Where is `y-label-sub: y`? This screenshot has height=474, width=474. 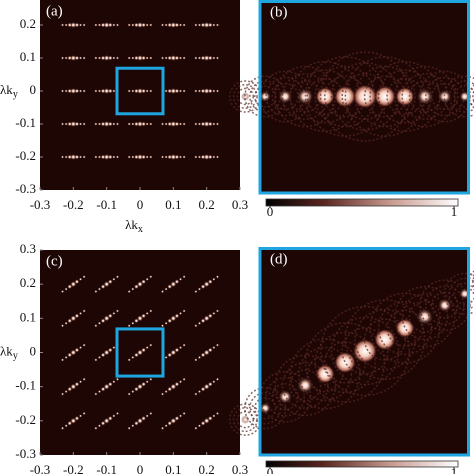
y-label-sub: y is located at coordinates (15, 94).